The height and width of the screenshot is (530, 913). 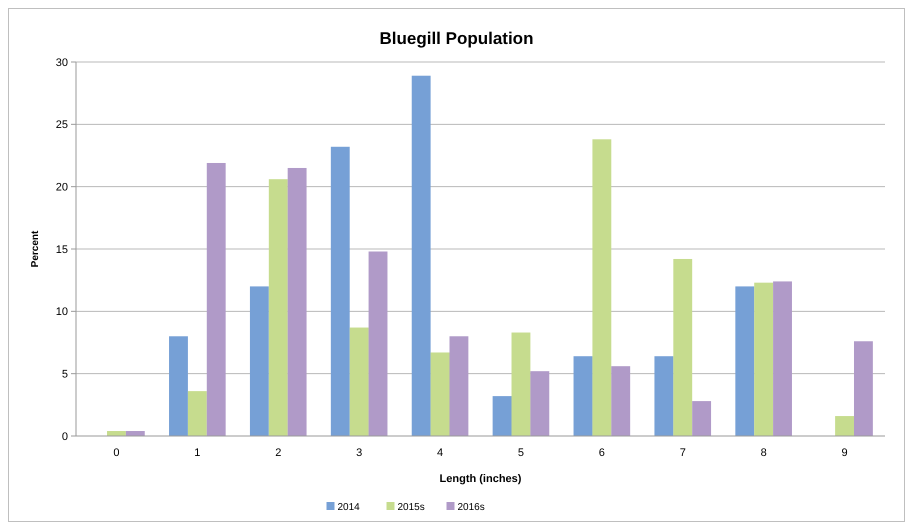 I want to click on y-tick-label: 5, so click(x=65, y=374).